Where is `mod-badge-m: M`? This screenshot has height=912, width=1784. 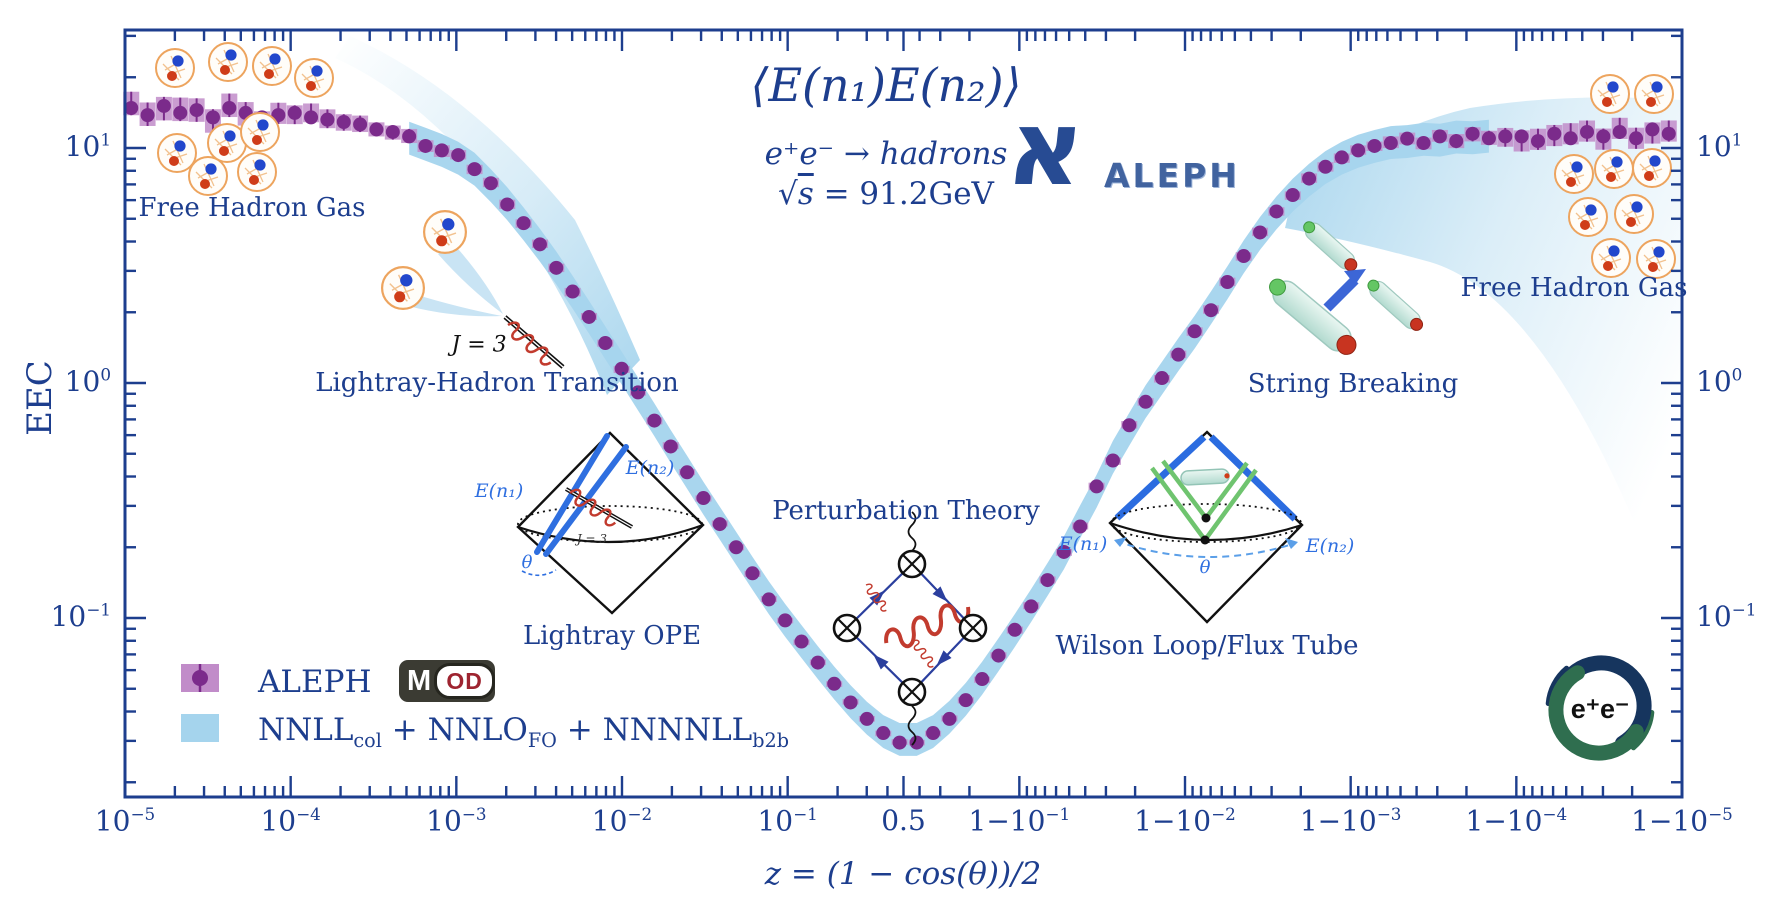
mod-badge-m: M is located at coordinates (419, 680).